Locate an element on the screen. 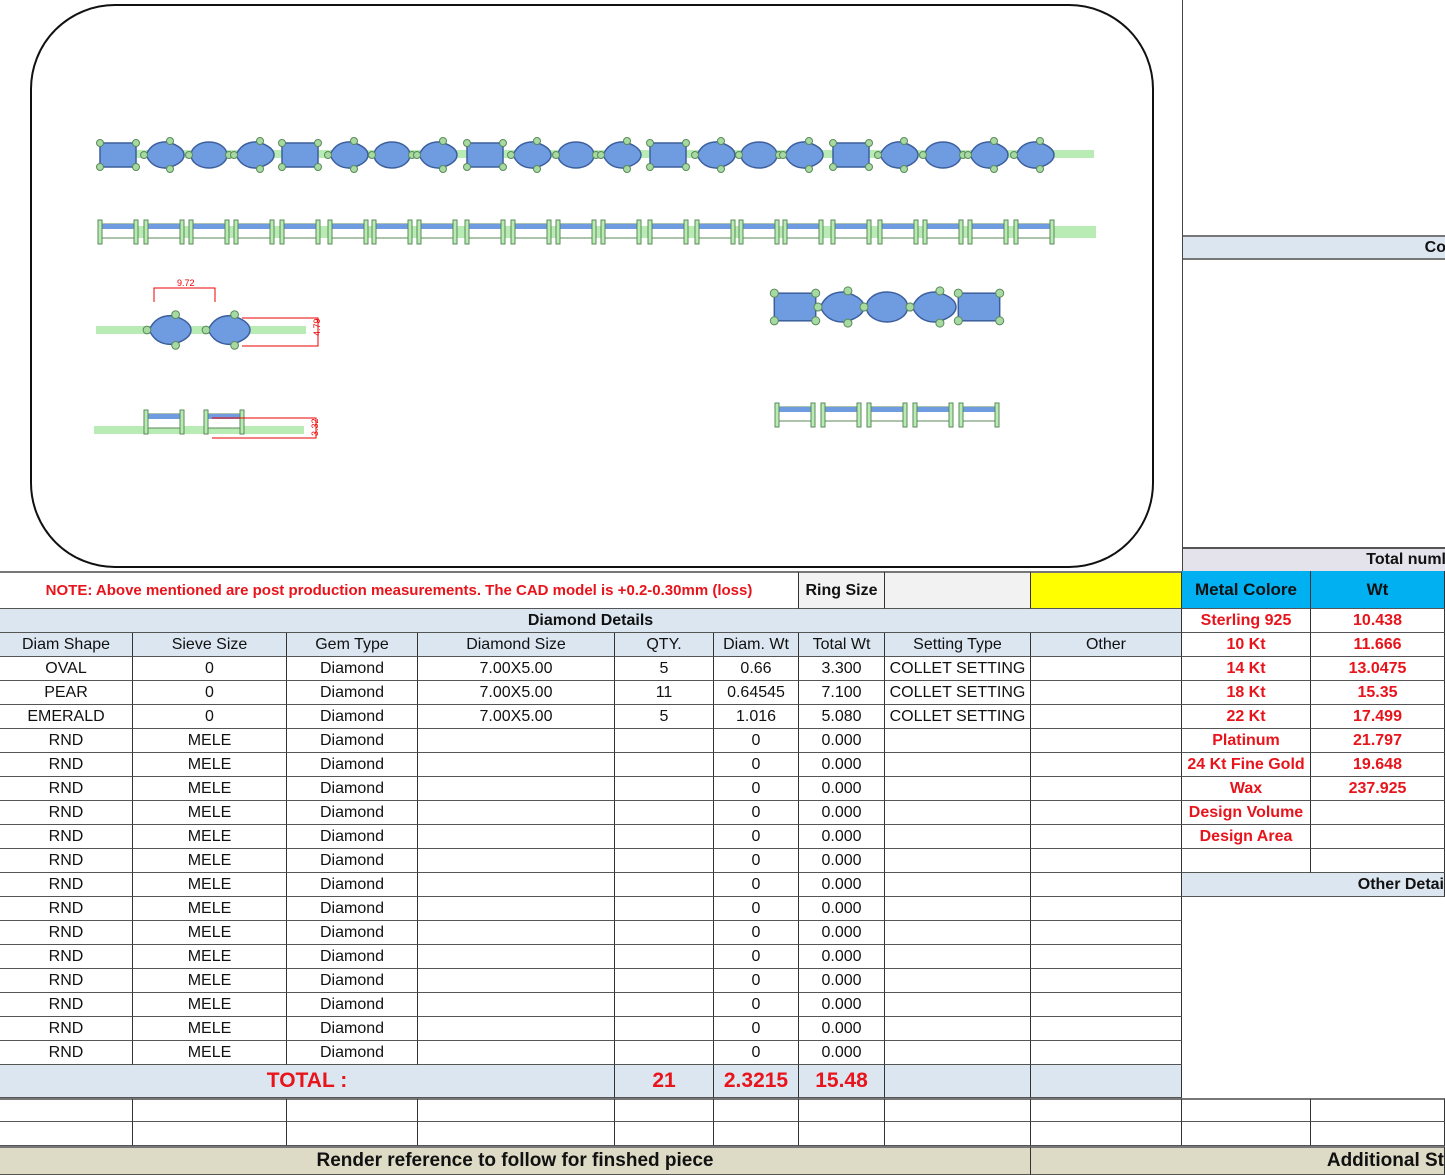 The width and height of the screenshot is (1445, 1175). metal-name: Design Area is located at coordinates (1246, 837).